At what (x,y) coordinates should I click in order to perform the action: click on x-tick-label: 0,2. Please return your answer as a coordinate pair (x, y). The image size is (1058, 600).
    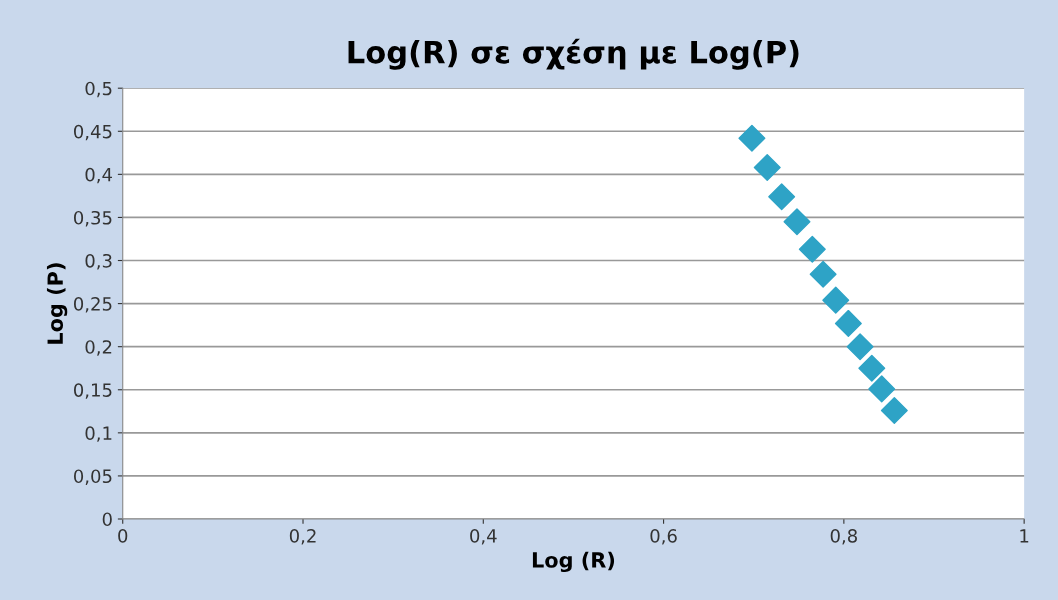
    Looking at the image, I should click on (302, 537).